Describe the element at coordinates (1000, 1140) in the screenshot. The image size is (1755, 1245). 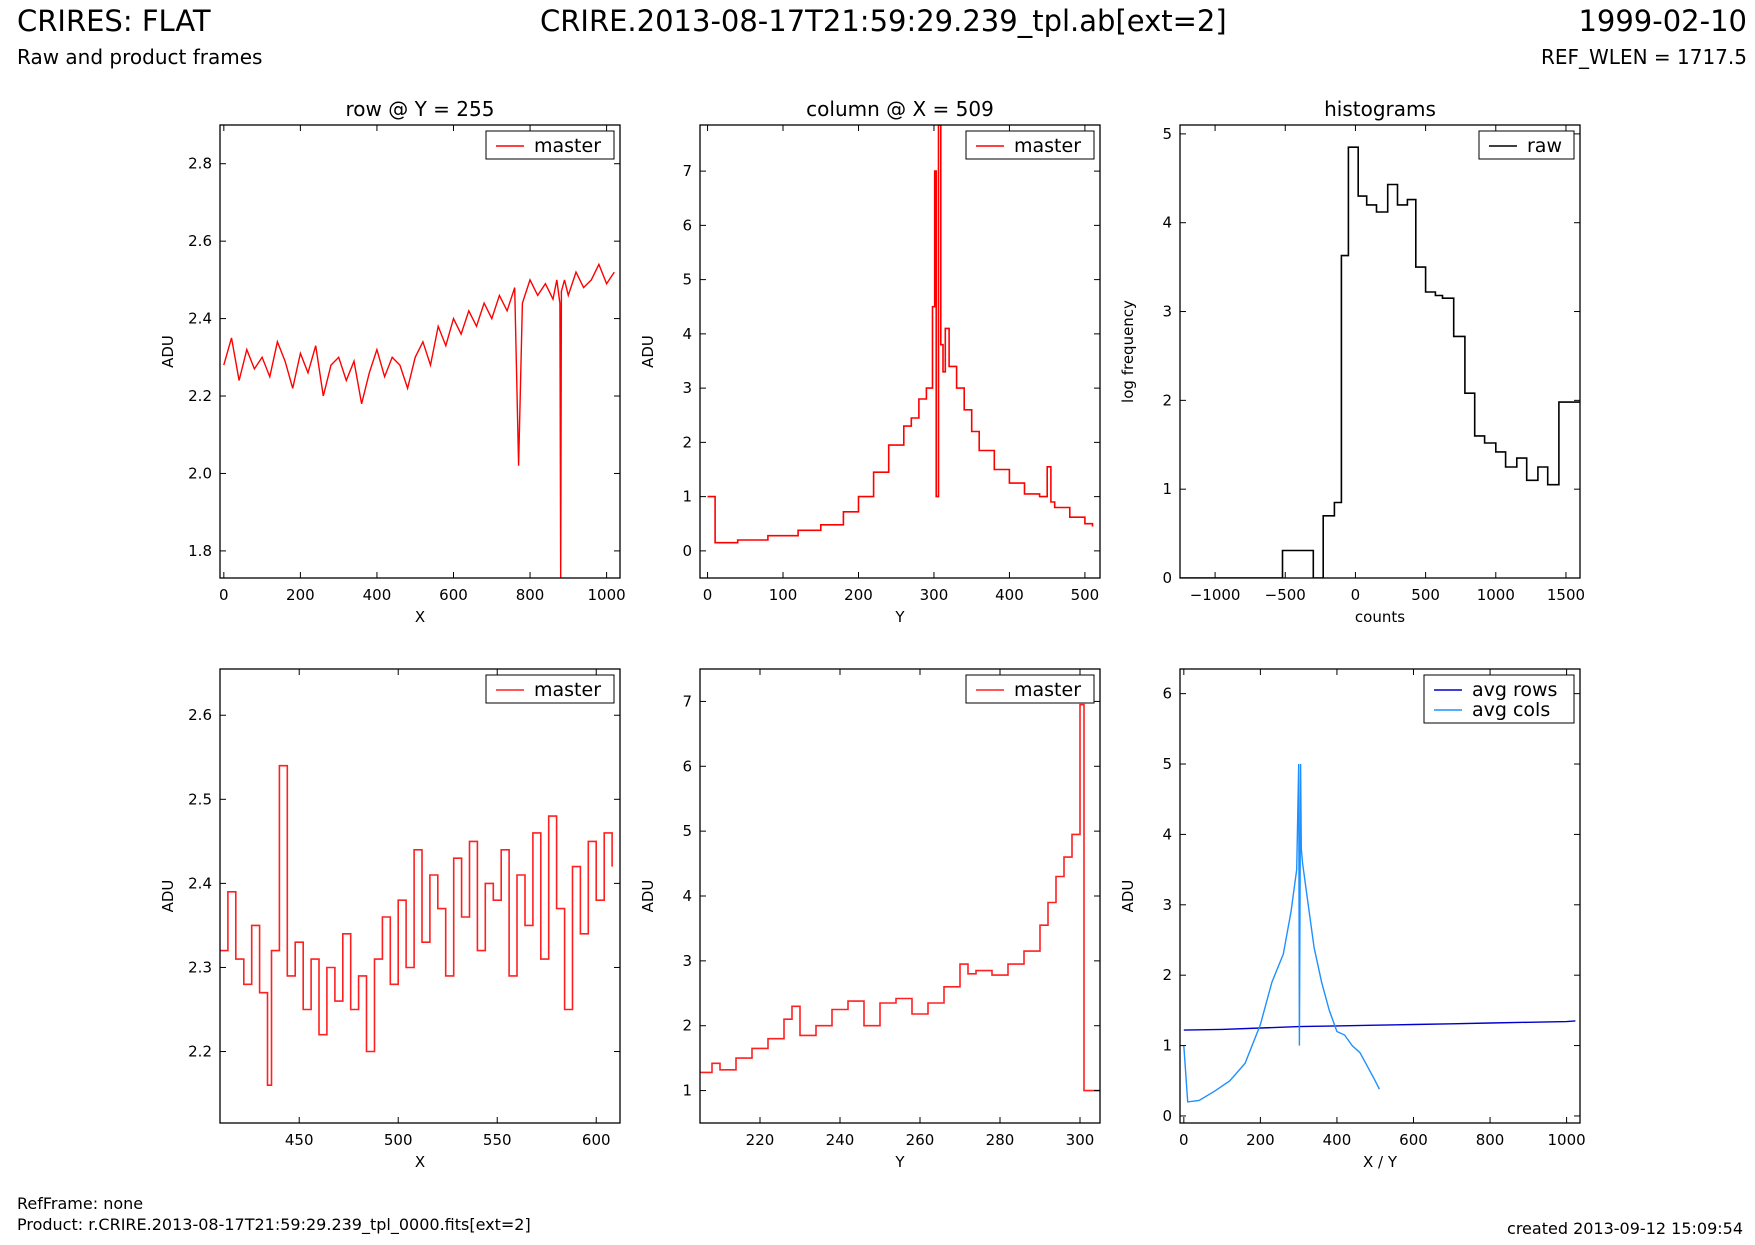
I see `x-tick-label: 280` at that location.